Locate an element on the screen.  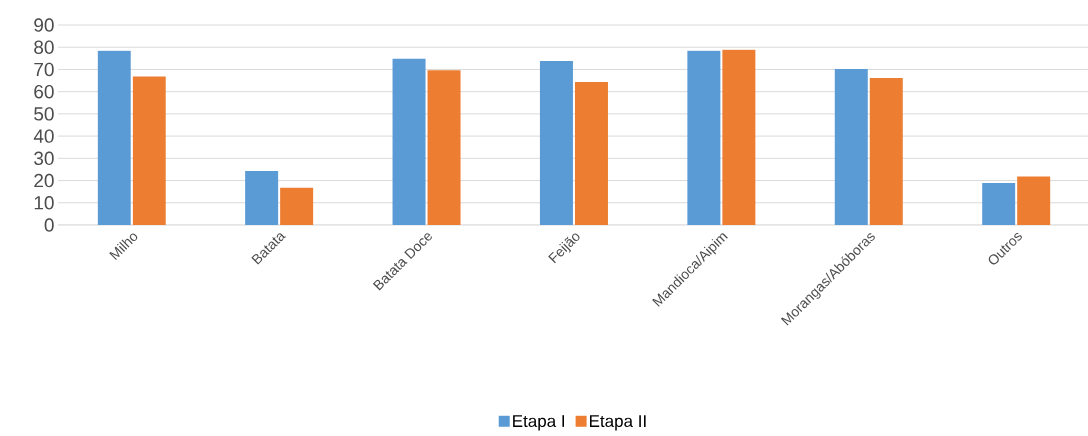
y-tick-label: 10 is located at coordinates (44, 203).